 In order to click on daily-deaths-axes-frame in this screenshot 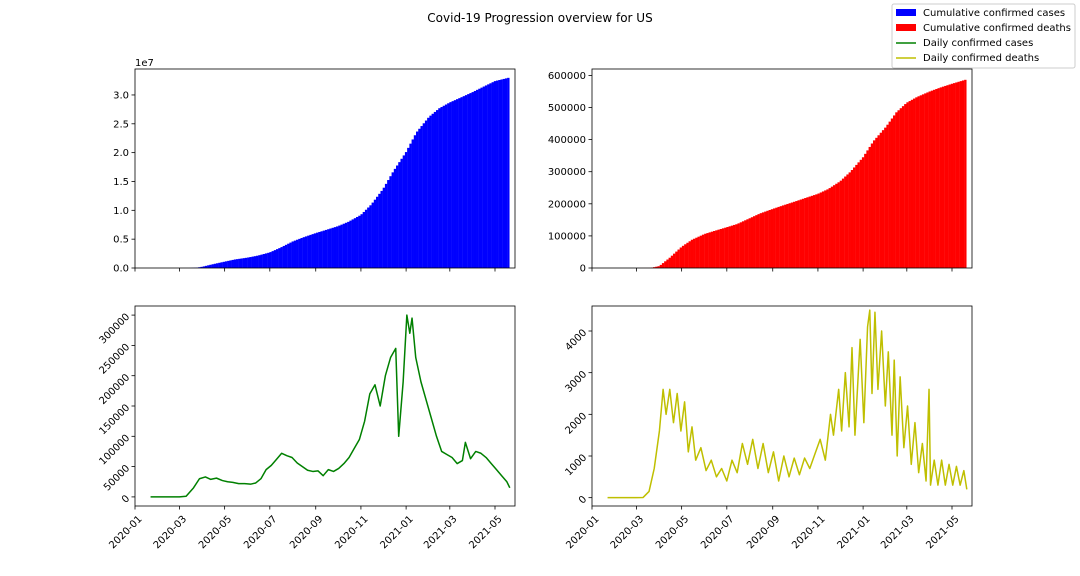, I will do `click(782, 406)`.